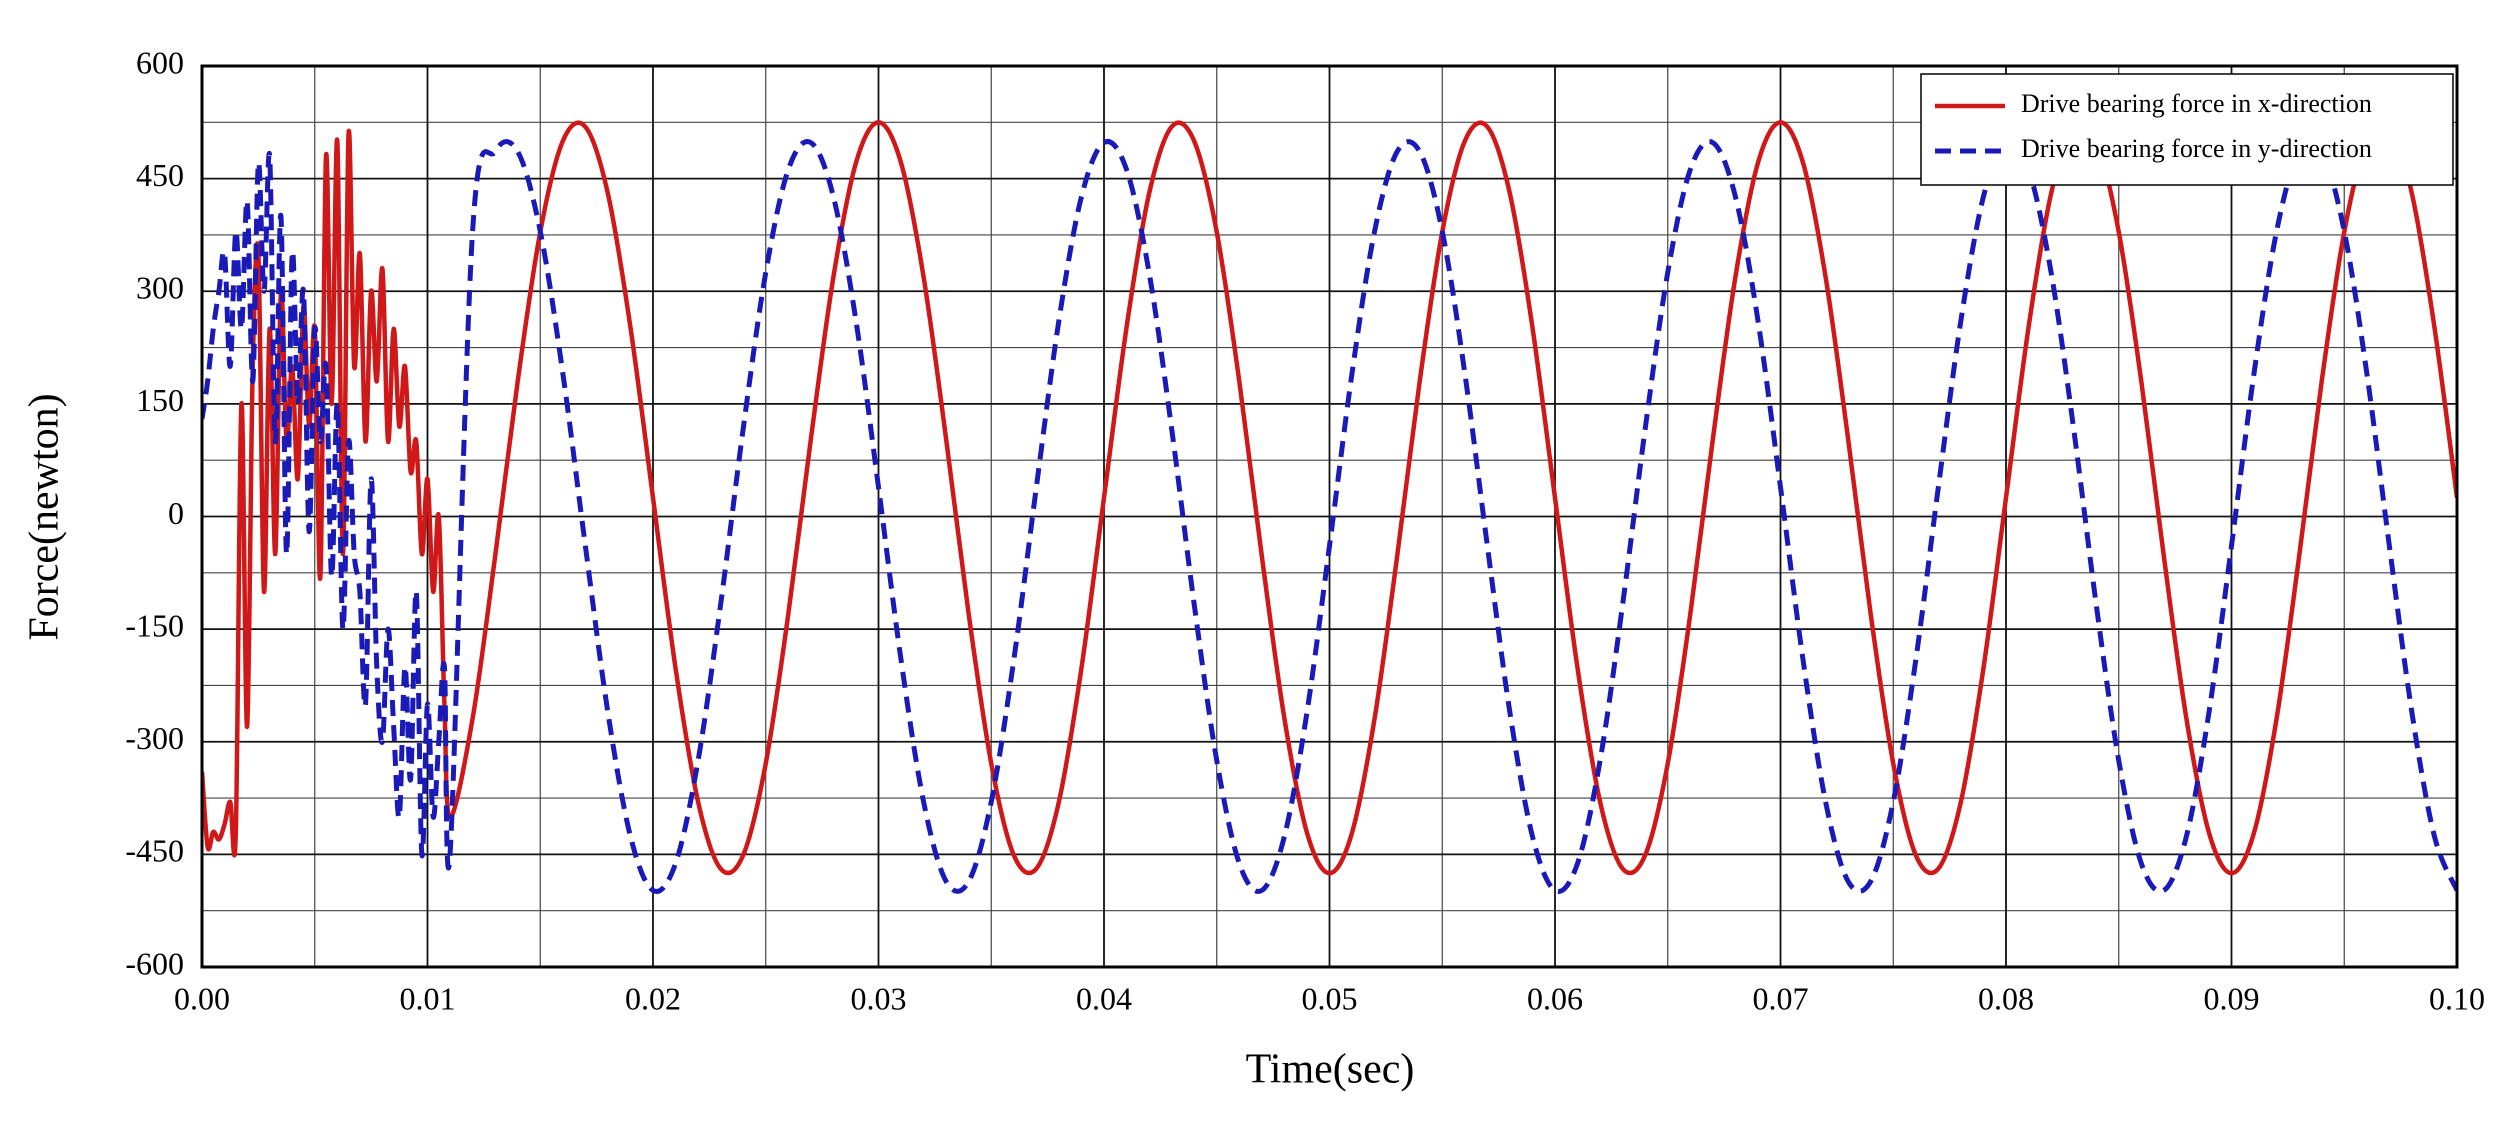 Image resolution: width=2499 pixels, height=1124 pixels. Describe the element at coordinates (1104, 998) in the screenshot. I see `x-tick-label: 0.04` at that location.